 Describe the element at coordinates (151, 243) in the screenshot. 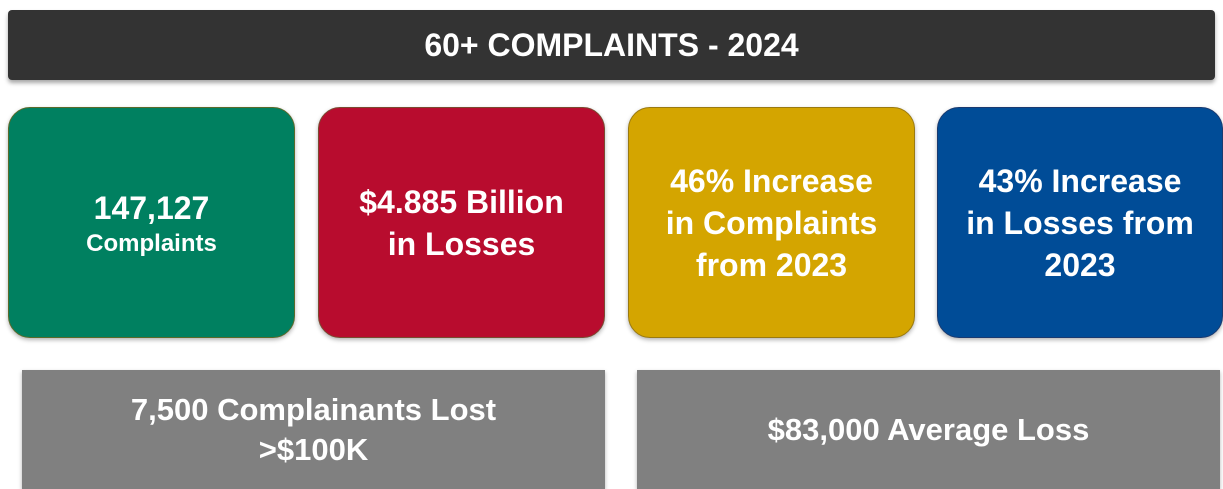

I see `card-line: Complaints` at that location.